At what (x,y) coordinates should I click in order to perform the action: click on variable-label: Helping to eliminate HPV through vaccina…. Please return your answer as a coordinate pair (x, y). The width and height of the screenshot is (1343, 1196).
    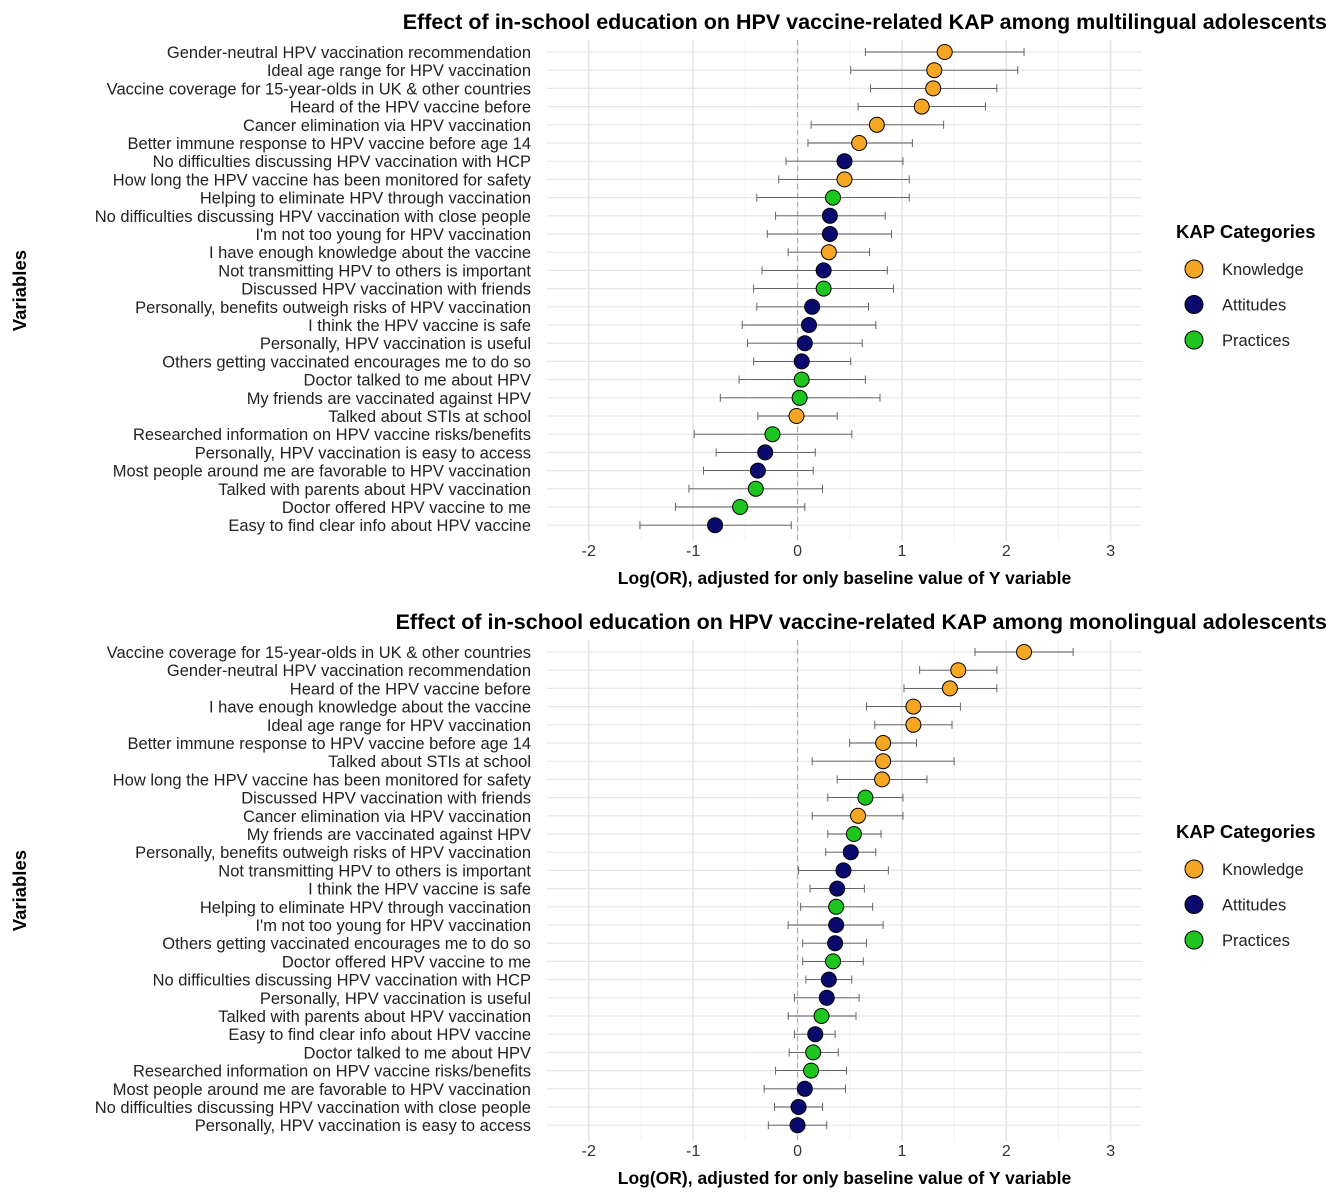
    Looking at the image, I should click on (365, 908).